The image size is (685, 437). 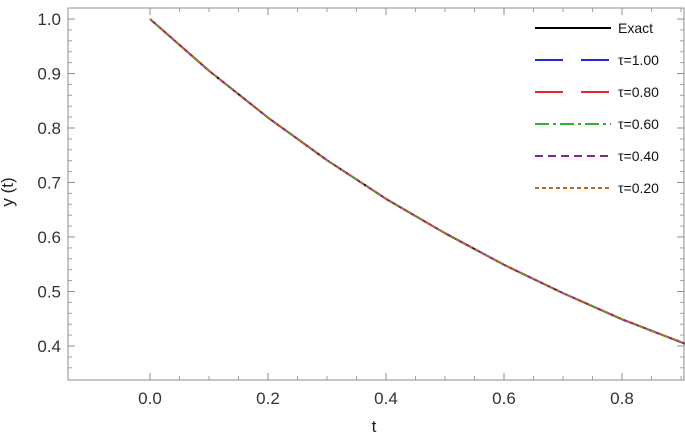 I want to click on legend-label-2: τ=1.00, so click(x=638, y=60).